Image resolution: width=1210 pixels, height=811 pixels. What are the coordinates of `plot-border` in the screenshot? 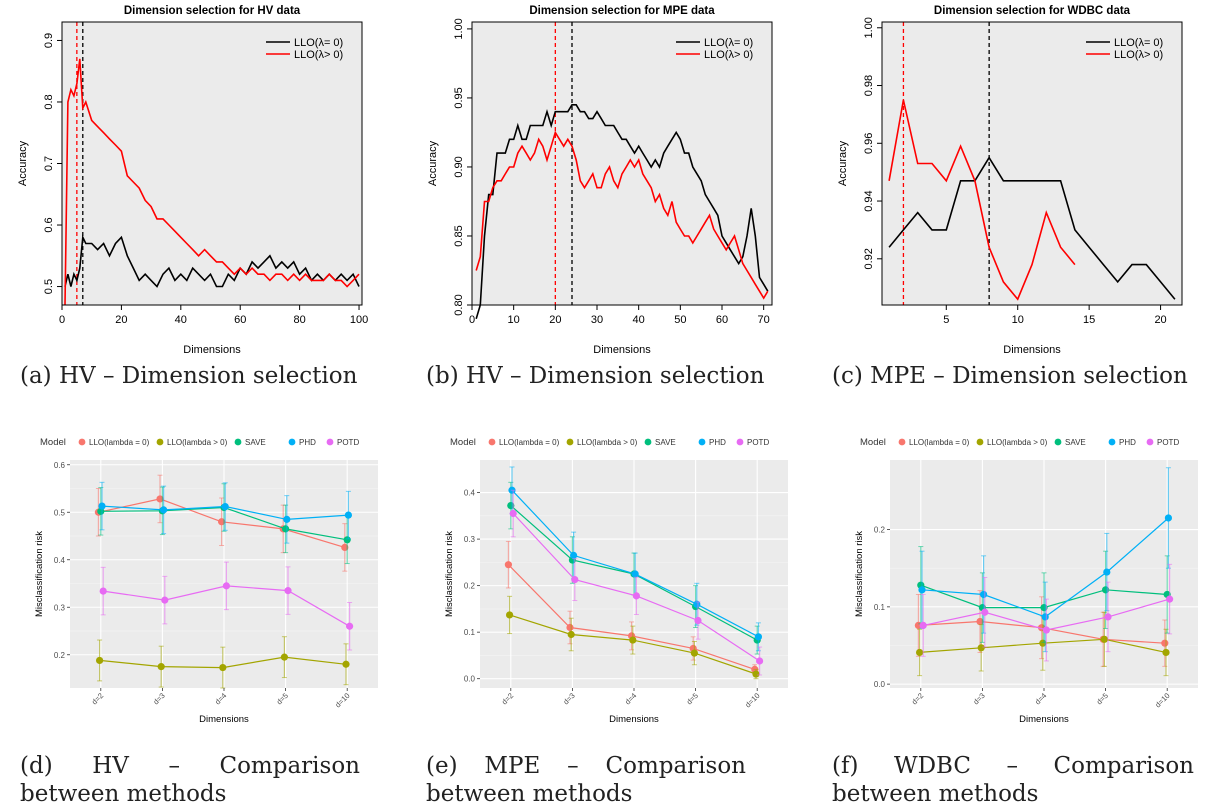 It's located at (622, 163).